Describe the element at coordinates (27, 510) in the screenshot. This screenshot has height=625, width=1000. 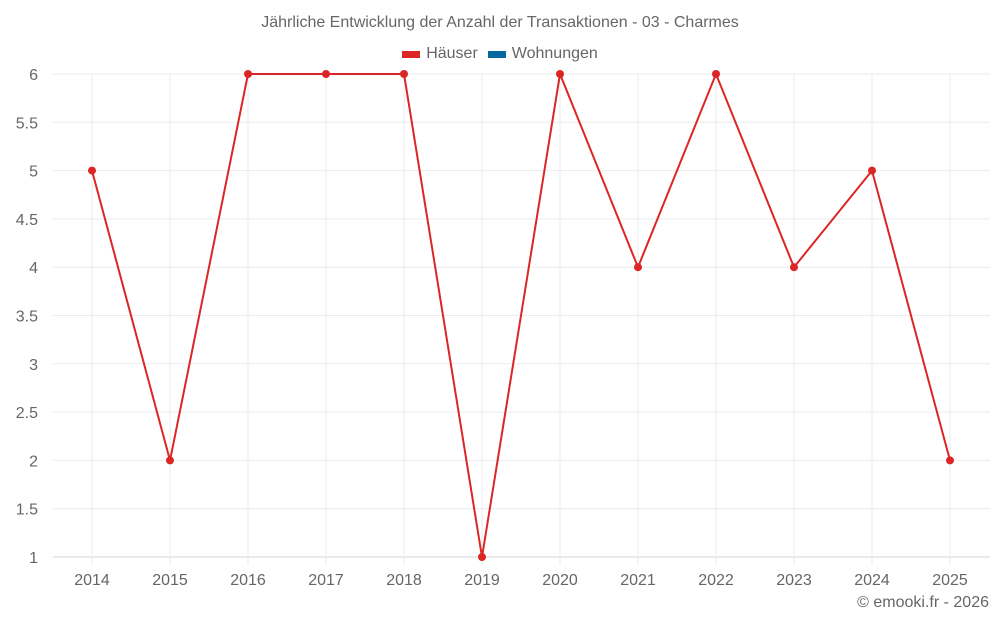
I see `y-tick-label: 1.5` at that location.